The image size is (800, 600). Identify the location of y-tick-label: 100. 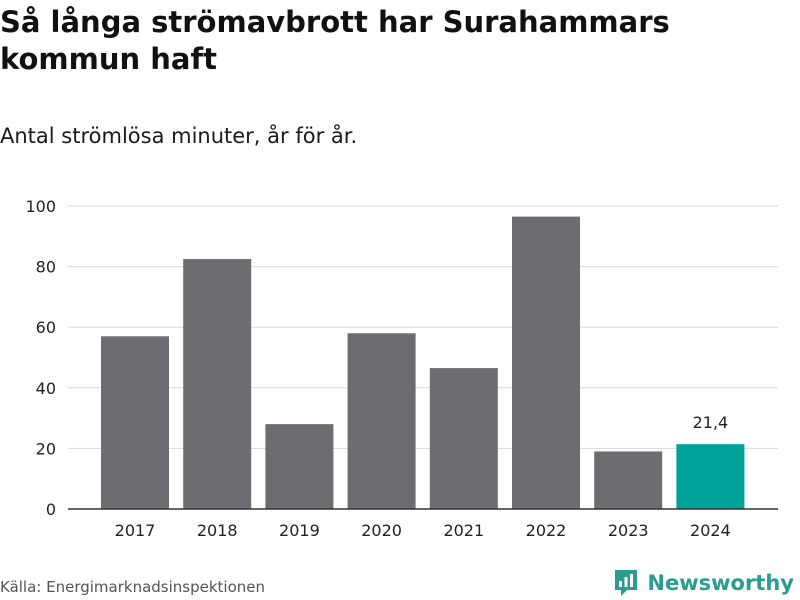
(40, 206).